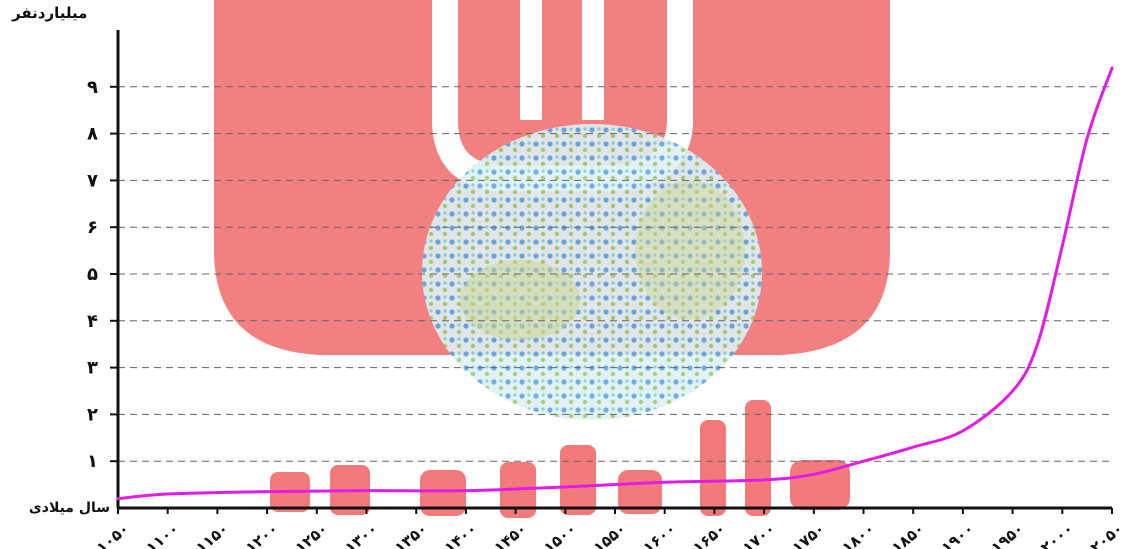  What do you see at coordinates (1105, 534) in the screenshot?
I see `x-tick-label-2050: ۲۰۵۰` at bounding box center [1105, 534].